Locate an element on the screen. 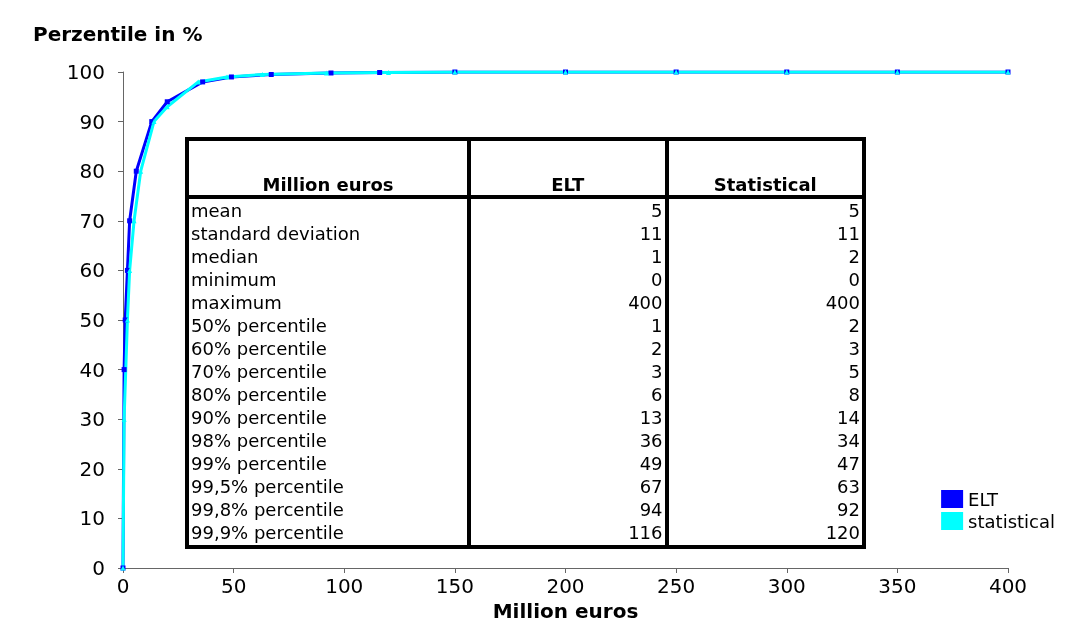  x-tick-label: 250 is located at coordinates (676, 586).